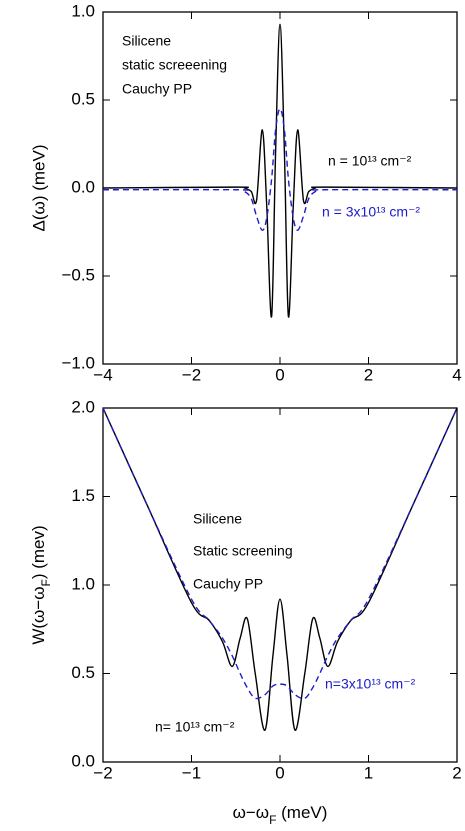  What do you see at coordinates (83, 495) in the screenshot?
I see `y-tick-label: 1.5` at bounding box center [83, 495].